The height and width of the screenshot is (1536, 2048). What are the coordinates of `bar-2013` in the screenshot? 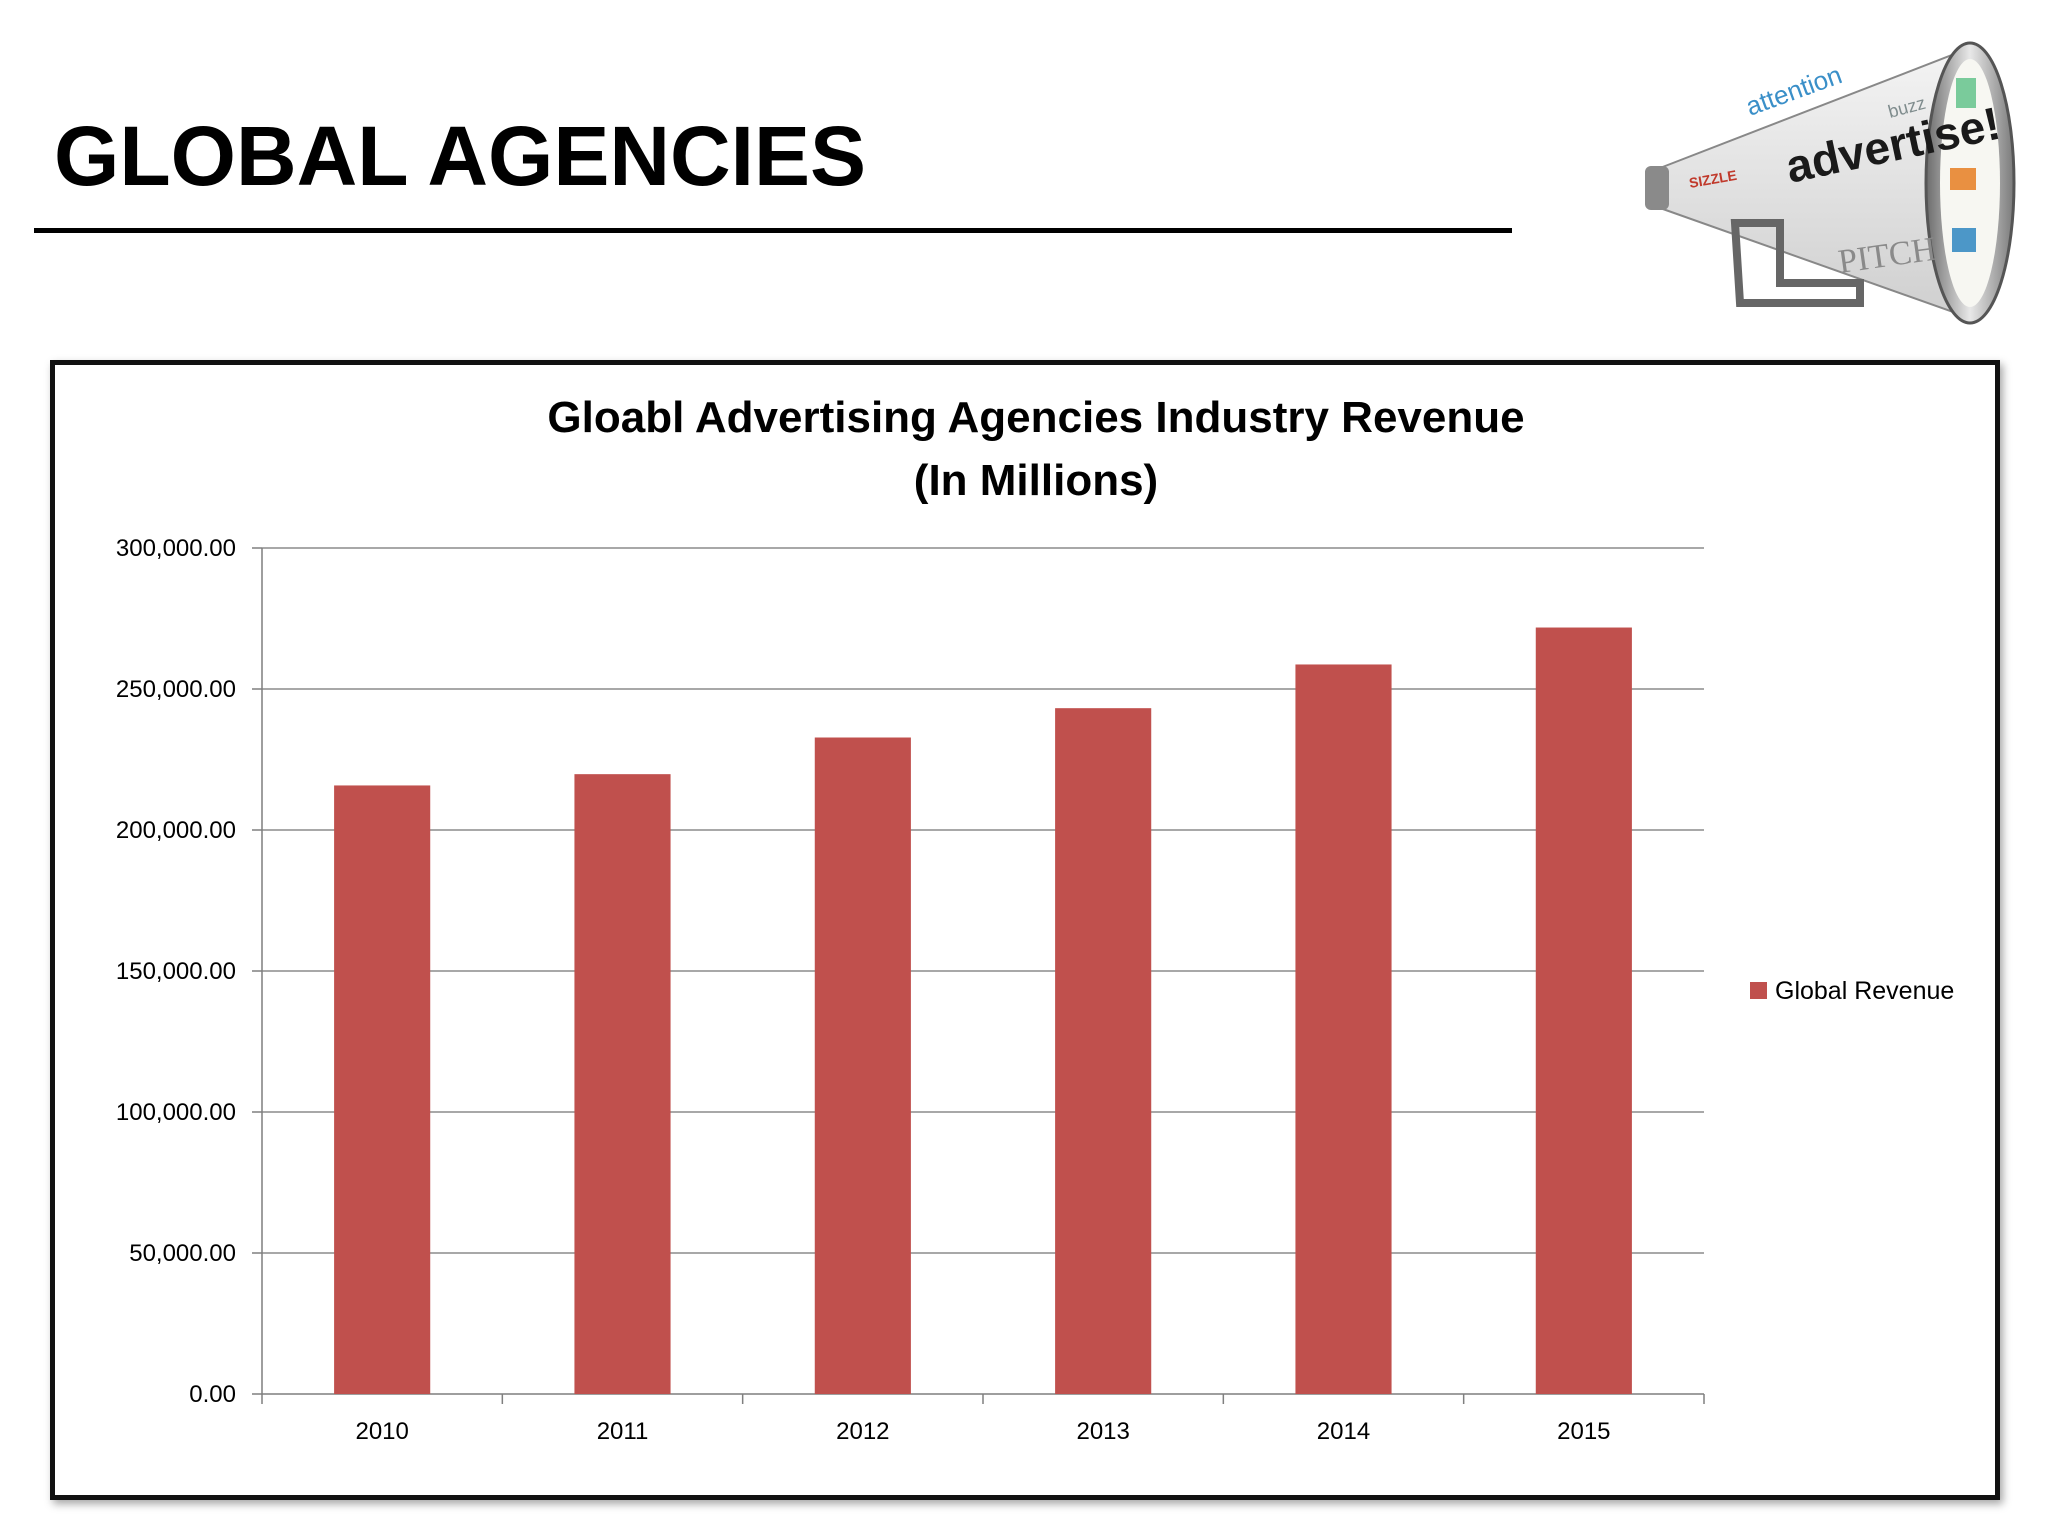 It's located at (1103, 1051).